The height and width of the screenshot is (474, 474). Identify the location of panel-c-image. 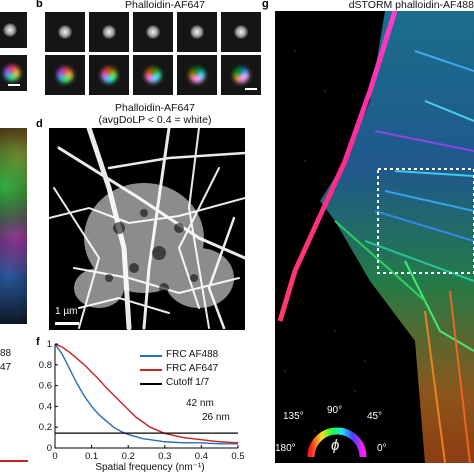
(13, 226).